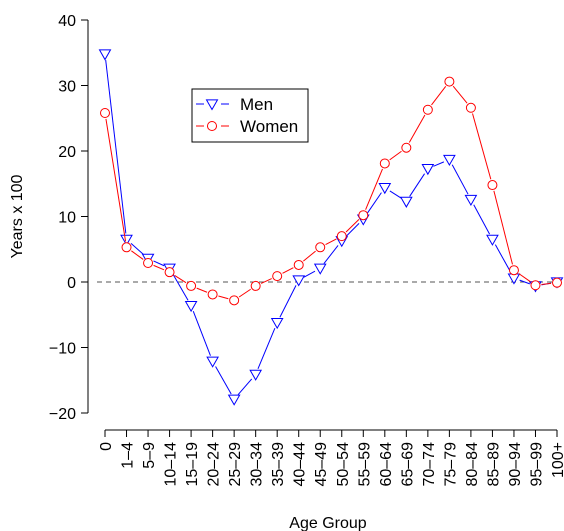  What do you see at coordinates (171, 464) in the screenshot?
I see `x-tick-label: 10–14` at bounding box center [171, 464].